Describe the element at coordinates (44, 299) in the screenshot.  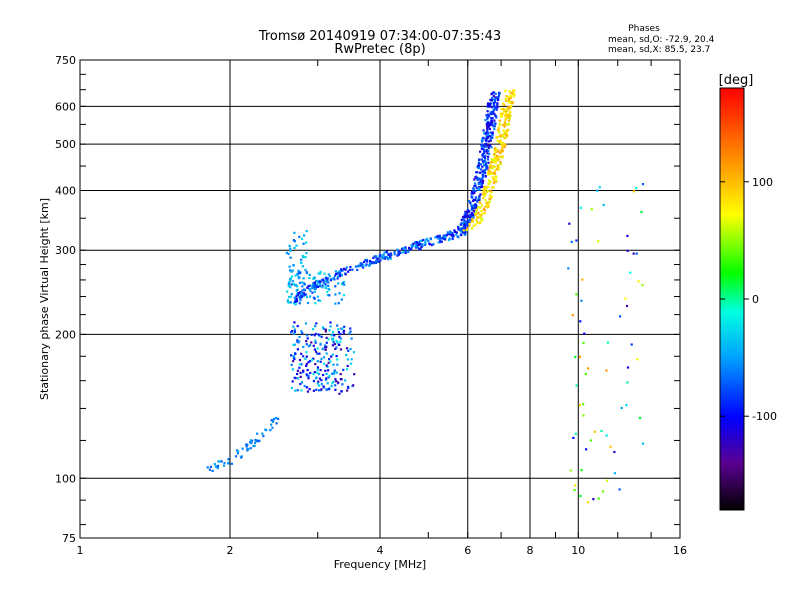
I see `y-axis-label: Stationary phase Virtual Height [km]` at that location.